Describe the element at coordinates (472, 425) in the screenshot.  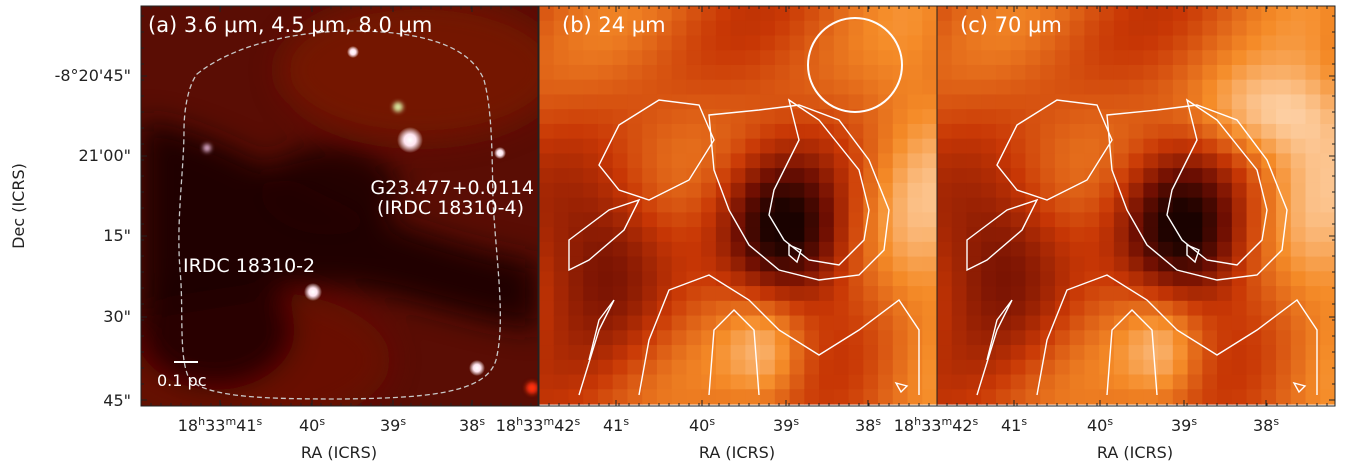
I see `x-tick-label: 38s` at that location.